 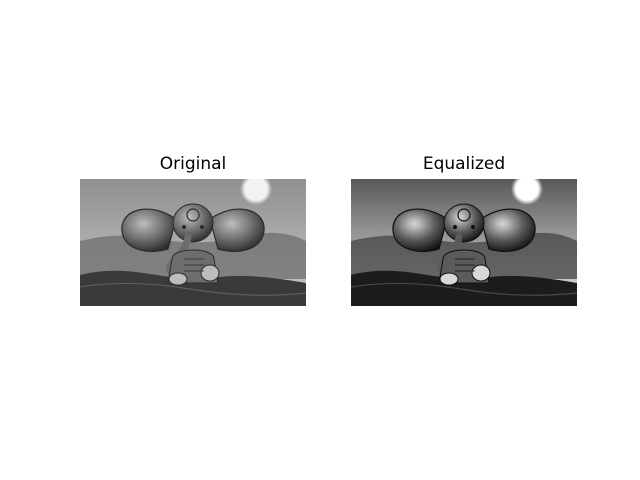 I want to click on image-equalized, so click(x=464, y=242).